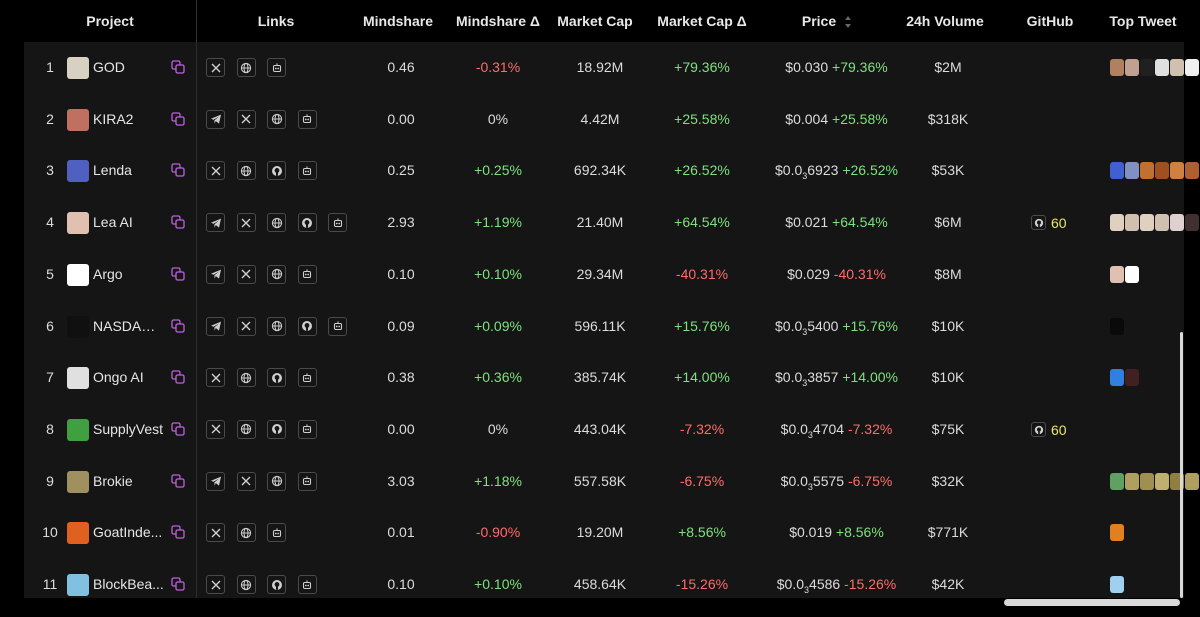 The image size is (1200, 617). Describe the element at coordinates (702, 21) in the screenshot. I see `header-market-cap-delta: Market Cap Δ` at that location.